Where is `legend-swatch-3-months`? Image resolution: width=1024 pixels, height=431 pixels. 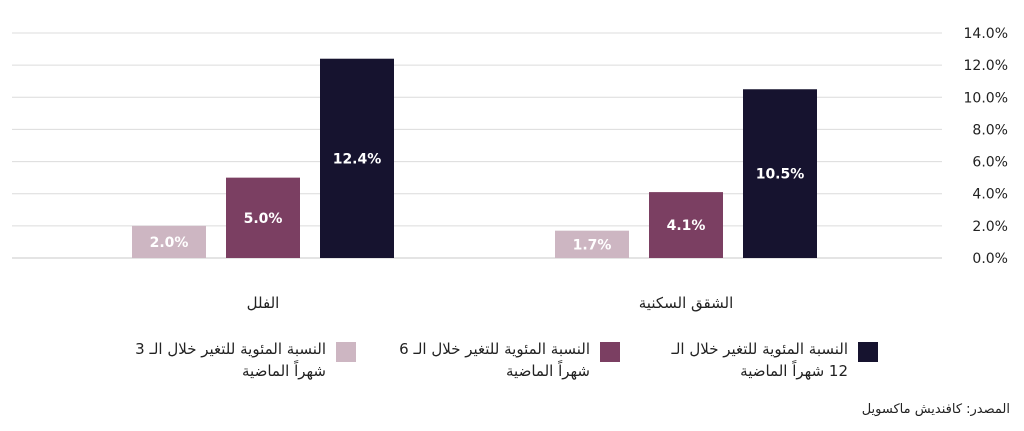 legend-swatch-3-months is located at coordinates (346, 352).